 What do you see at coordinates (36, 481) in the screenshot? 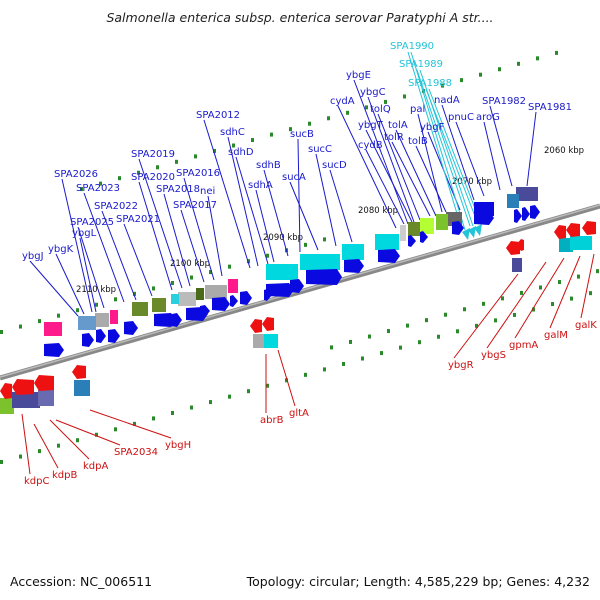
I see `reverse-gene-label: kdpC` at bounding box center [36, 481].